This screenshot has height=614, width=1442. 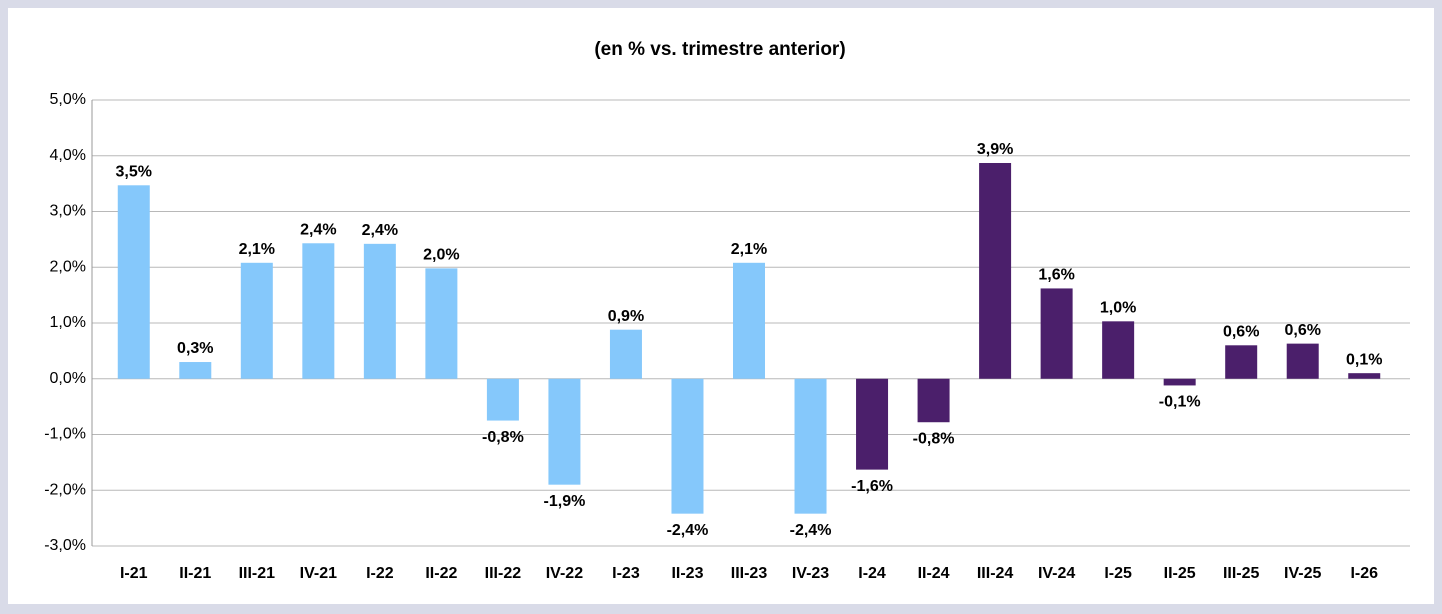 I want to click on data-label: 3,5%, so click(x=134, y=172).